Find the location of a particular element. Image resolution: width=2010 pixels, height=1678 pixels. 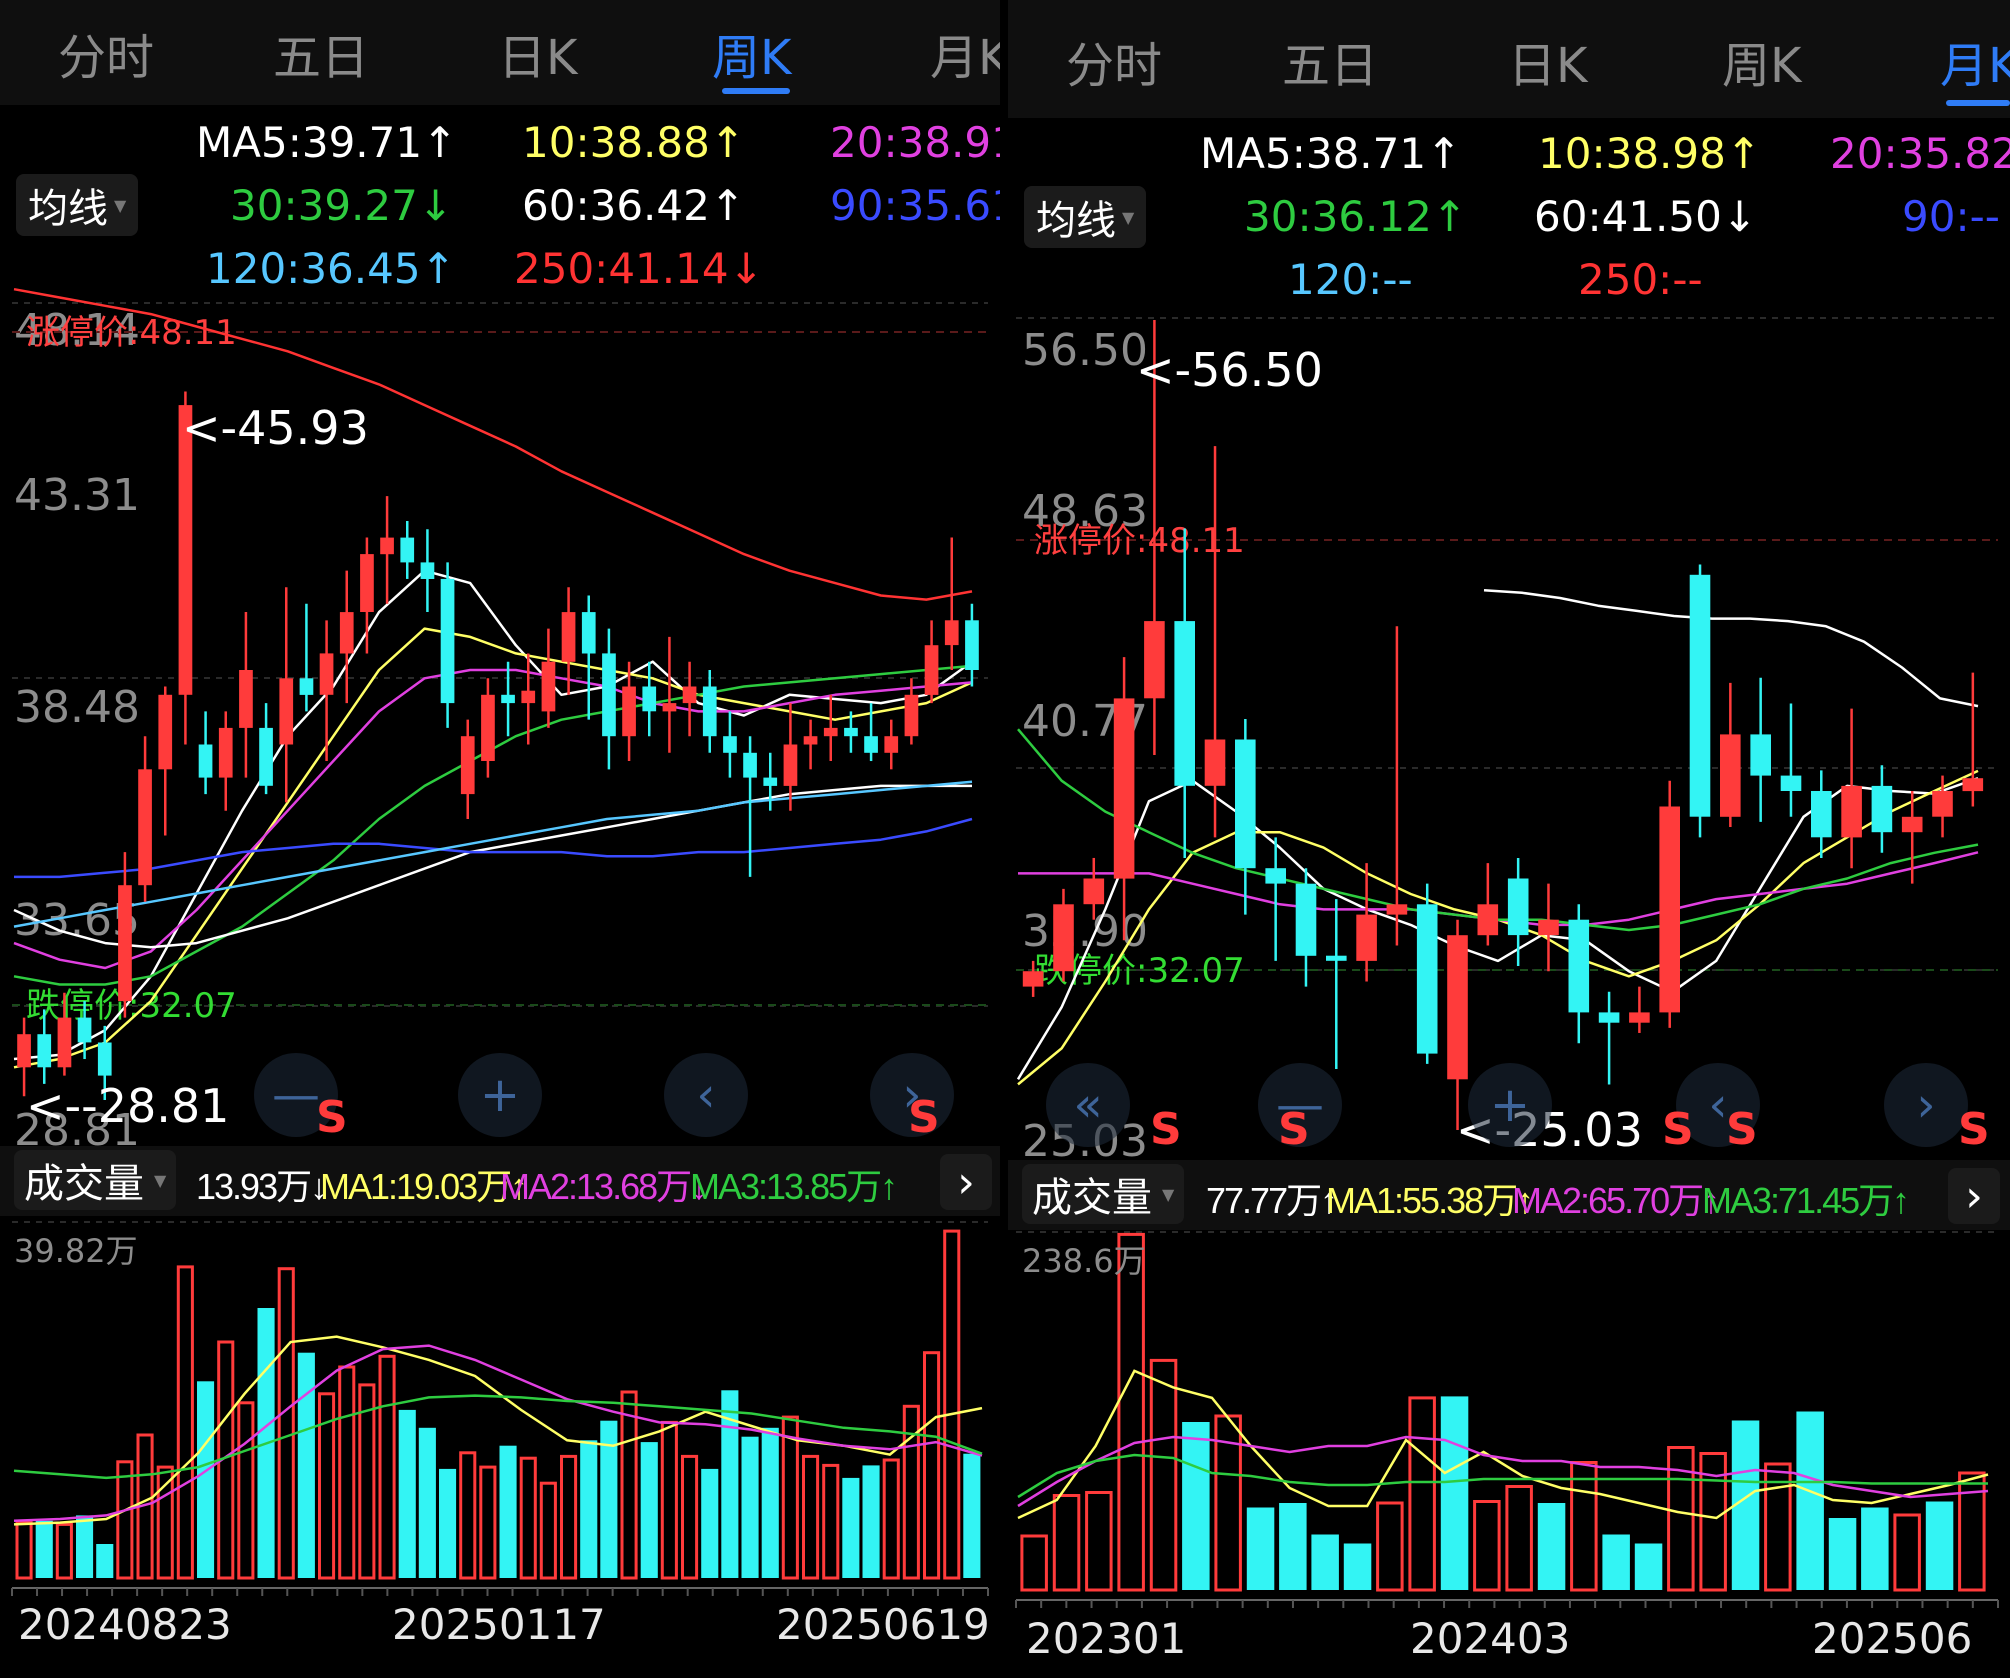

ma120-value: 120:36.45↑ is located at coordinates (331, 268).